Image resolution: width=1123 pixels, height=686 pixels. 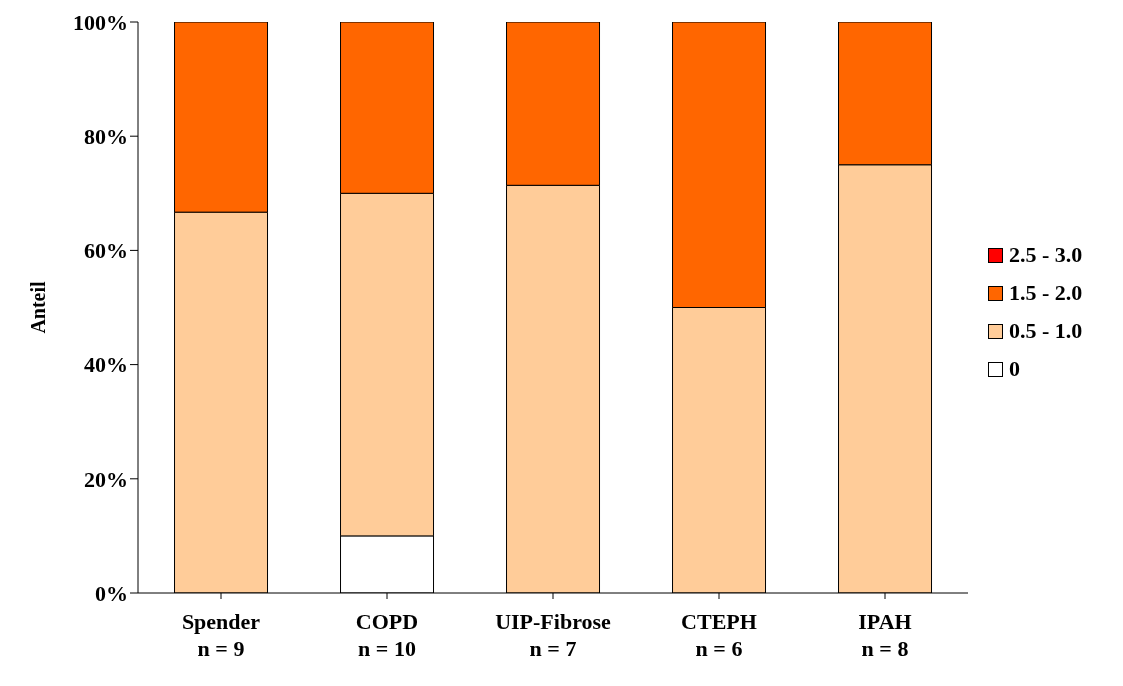 What do you see at coordinates (1046, 255) in the screenshot?
I see `legend-label: 2.5 - 3.0` at bounding box center [1046, 255].